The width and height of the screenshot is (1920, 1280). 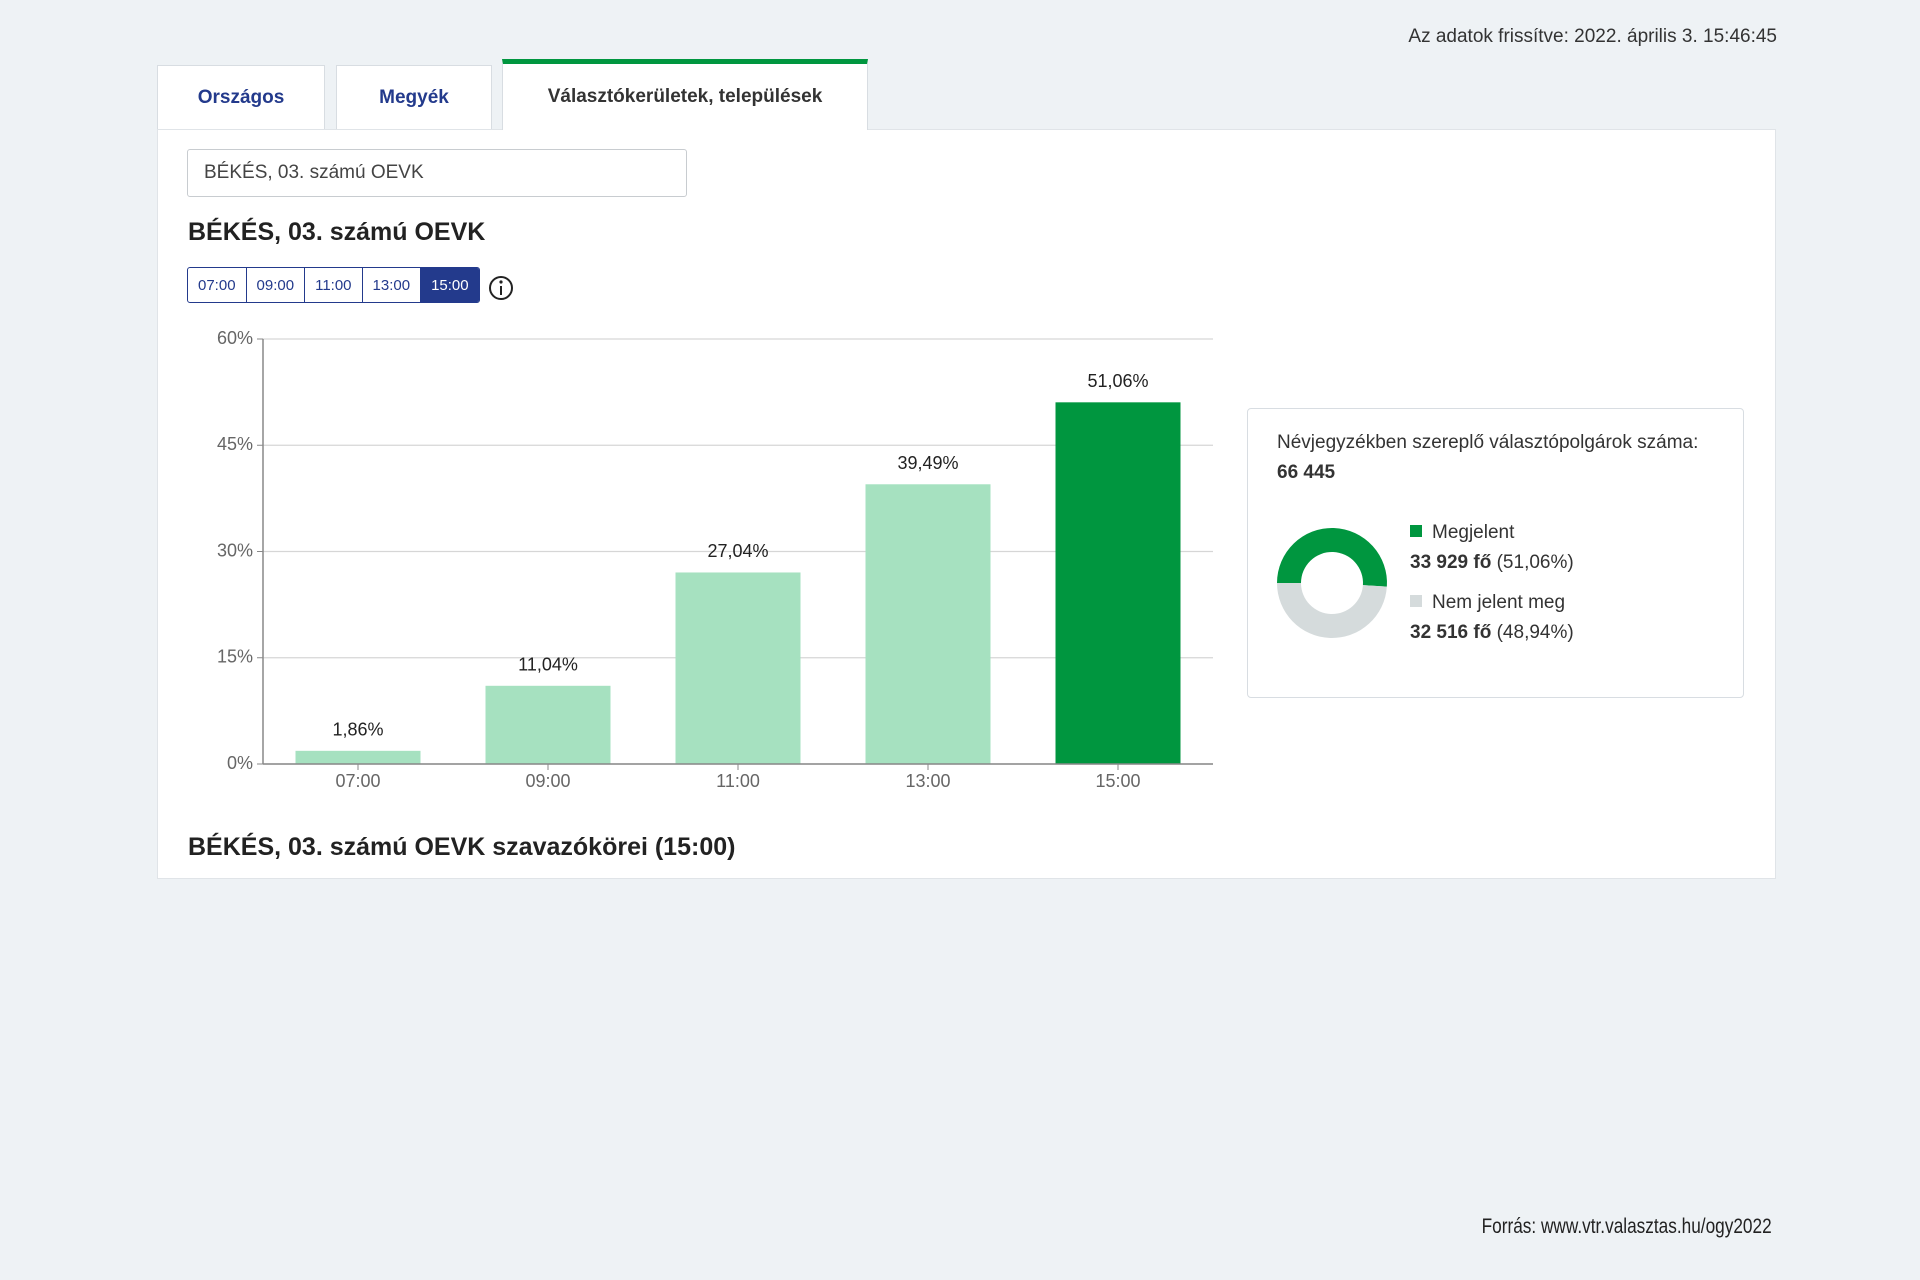 I want to click on legend-label: Megjelent, so click(x=1473, y=532).